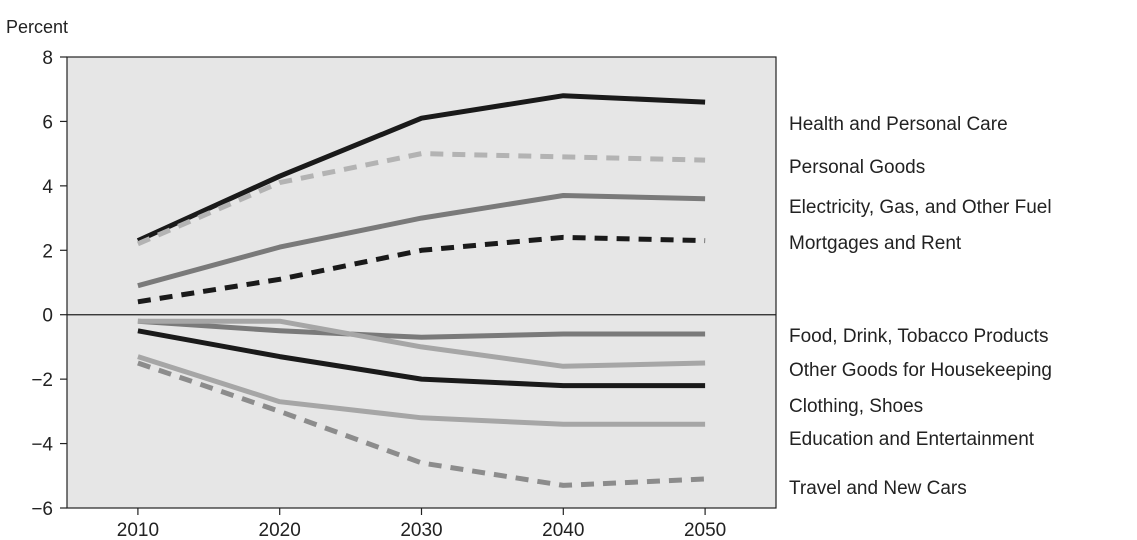 This screenshot has height=540, width=1137. I want to click on y-tick-label: −6, so click(42, 509).